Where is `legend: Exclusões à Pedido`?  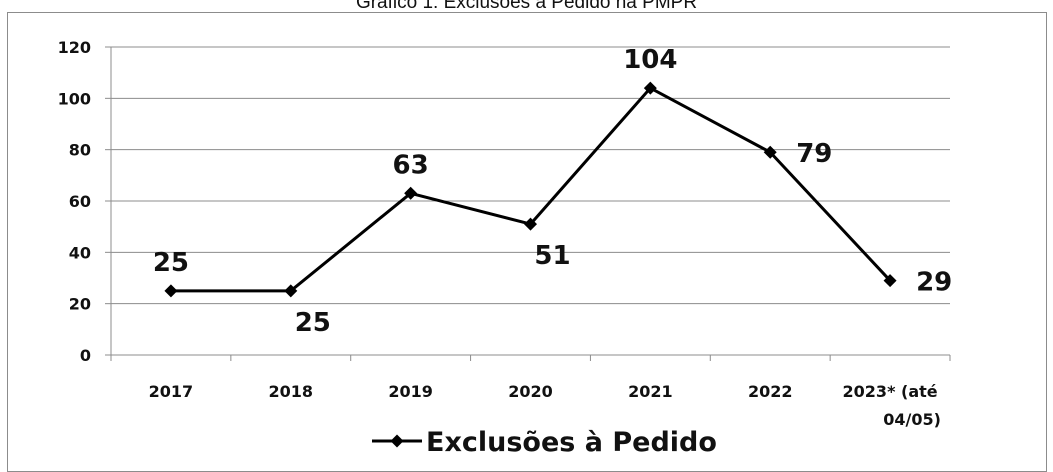
legend: Exclusões à Pedido is located at coordinates (544, 442).